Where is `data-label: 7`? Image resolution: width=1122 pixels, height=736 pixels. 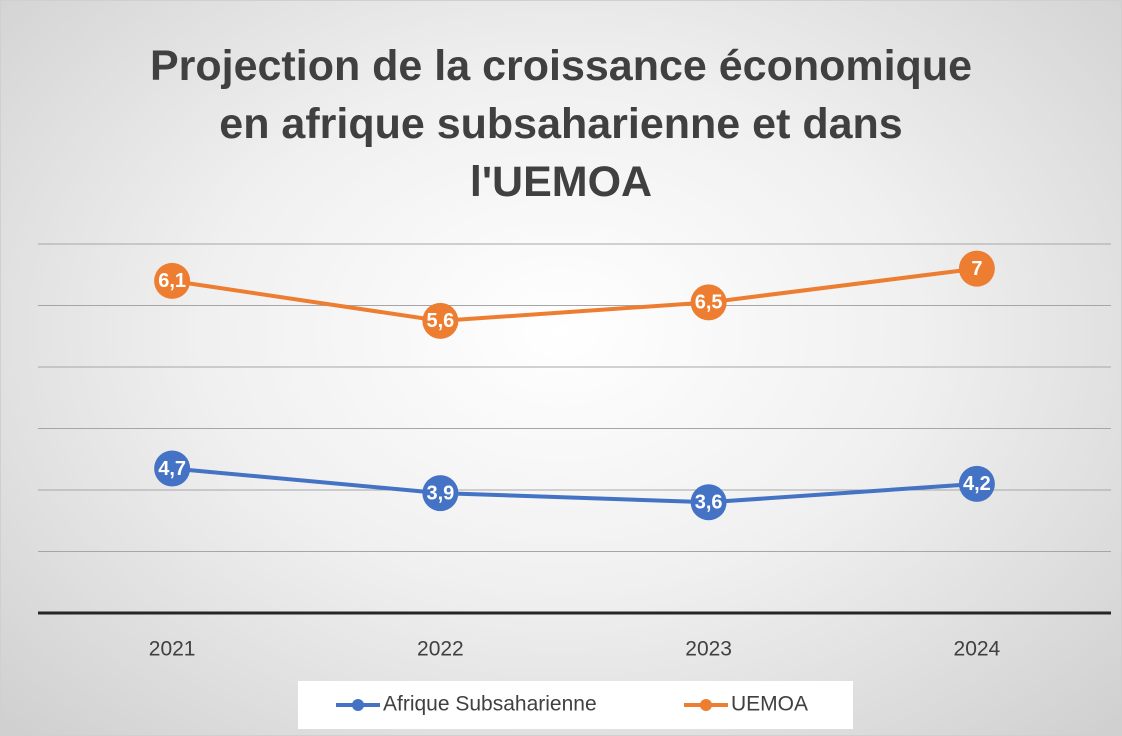
data-label: 7 is located at coordinates (976, 269).